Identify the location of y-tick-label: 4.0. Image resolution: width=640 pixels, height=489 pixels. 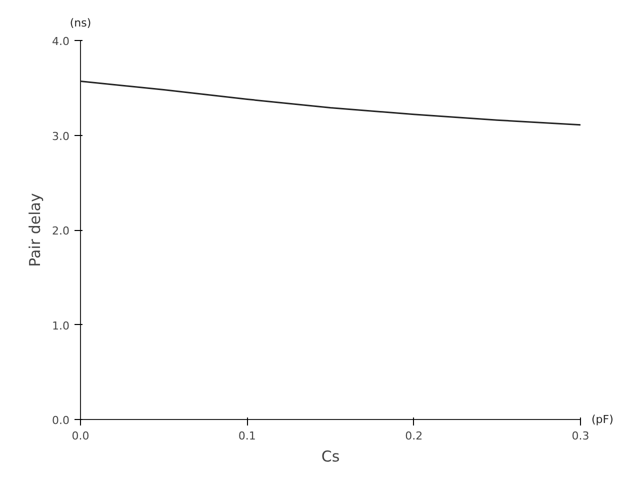
(61, 41).